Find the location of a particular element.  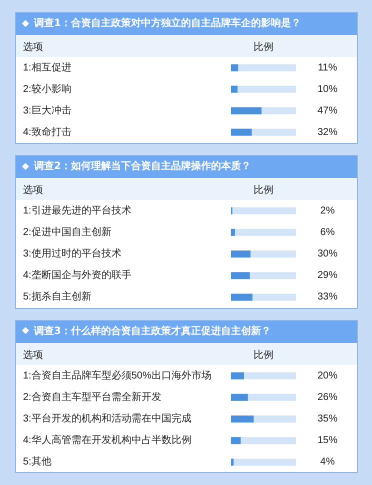

y-tick-label: 1:相互促进 is located at coordinates (47, 67).